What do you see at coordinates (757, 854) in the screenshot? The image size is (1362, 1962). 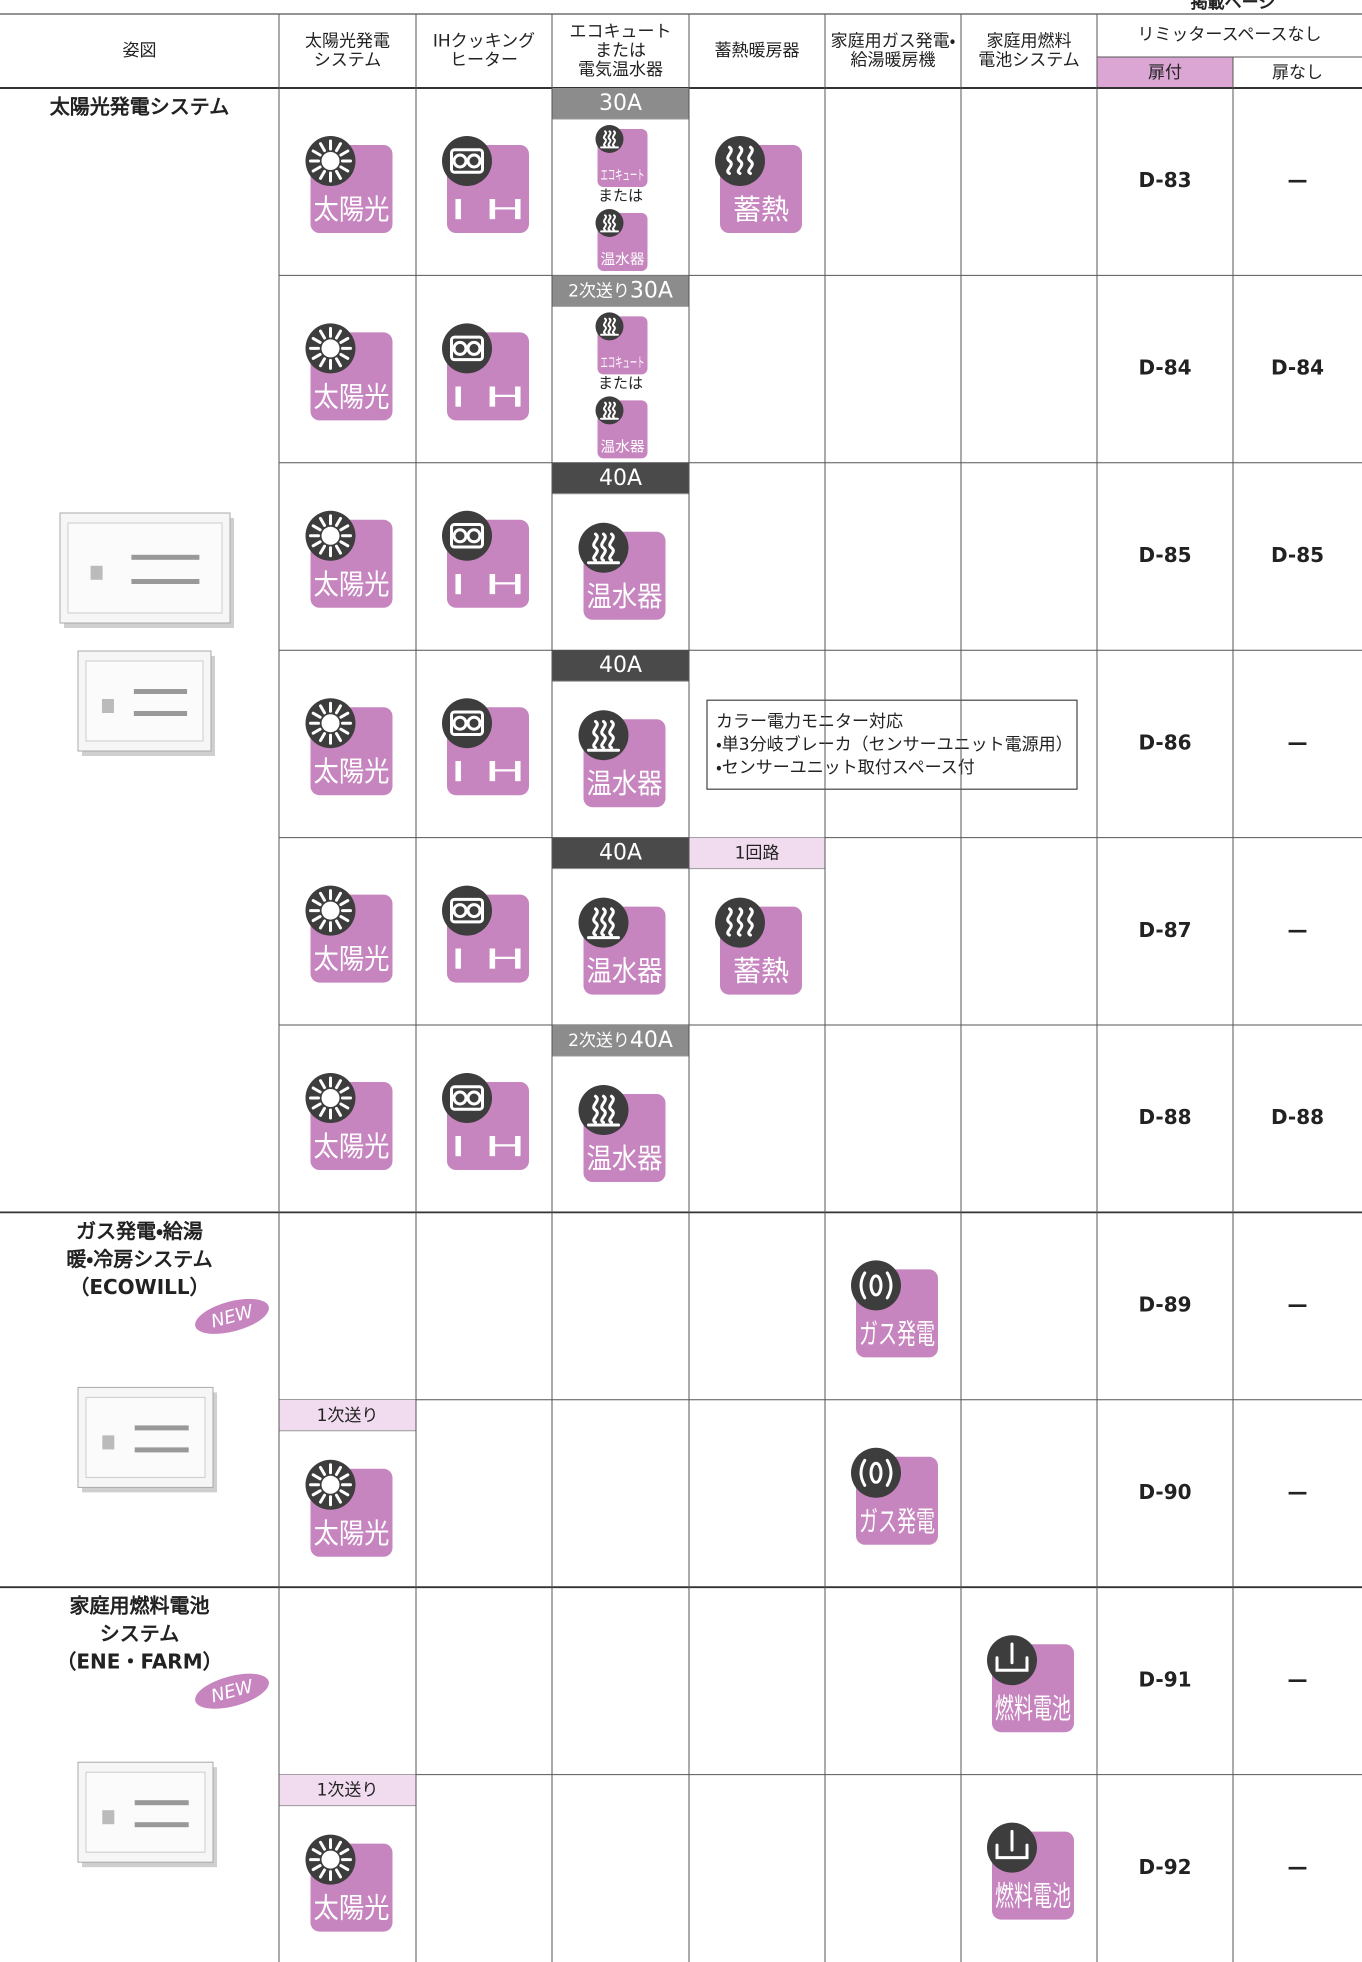 I see `tag-label: 1回路` at bounding box center [757, 854].